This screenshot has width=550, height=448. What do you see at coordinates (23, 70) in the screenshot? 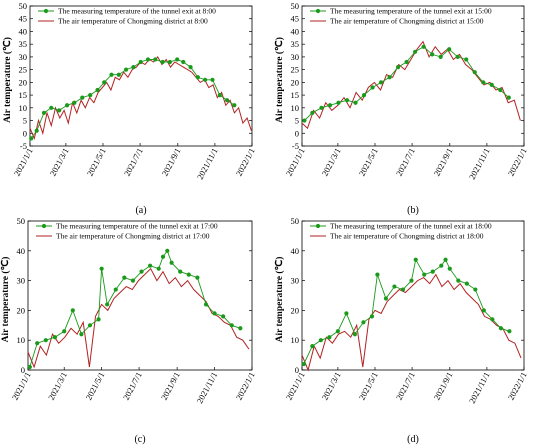
I see `y-tick-label: 25` at bounding box center [23, 70].